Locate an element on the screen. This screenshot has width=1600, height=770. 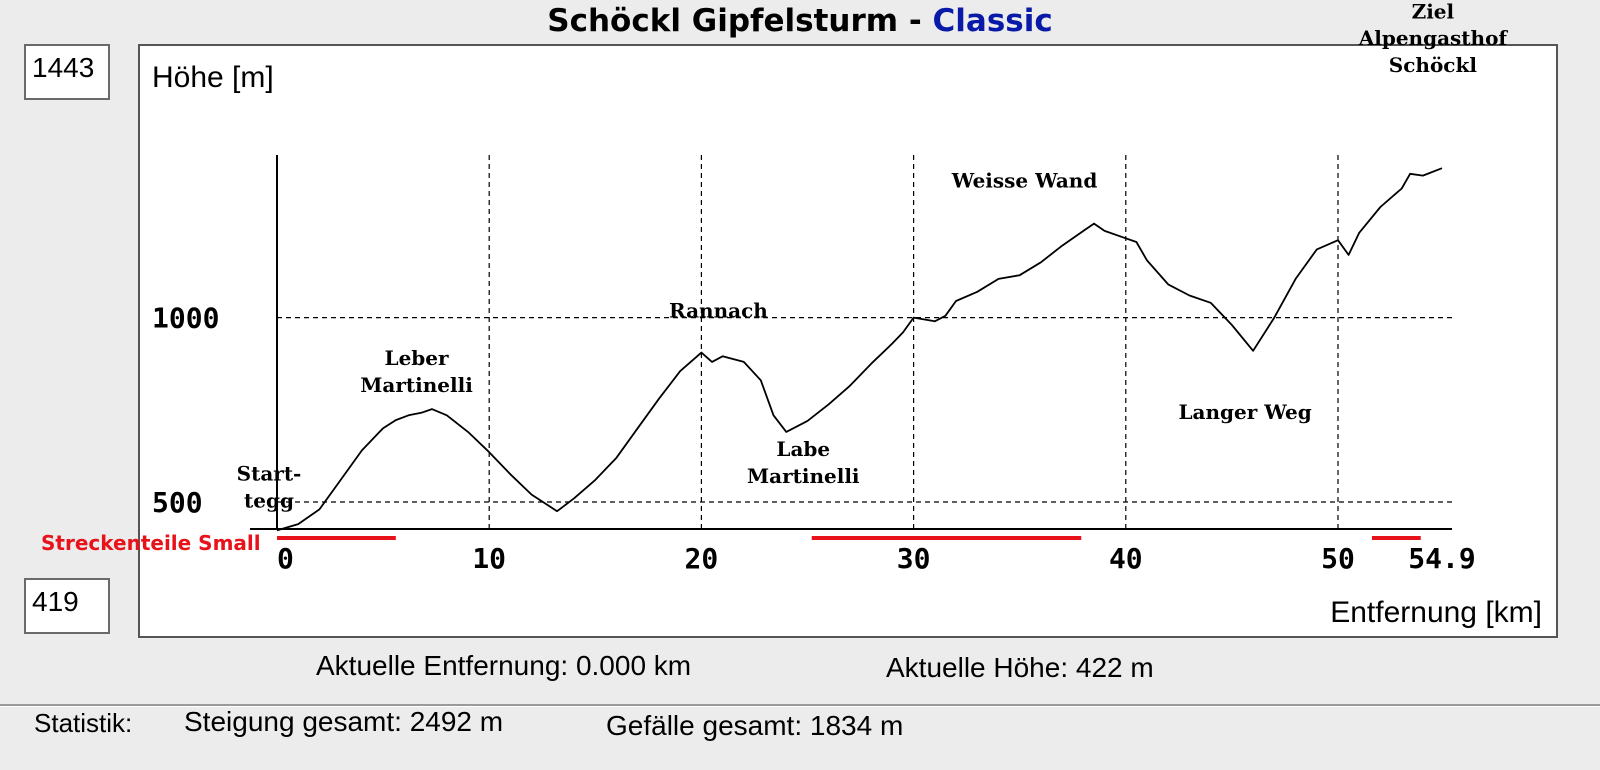
segments-label: Streckenteile Small is located at coordinates (151, 543).